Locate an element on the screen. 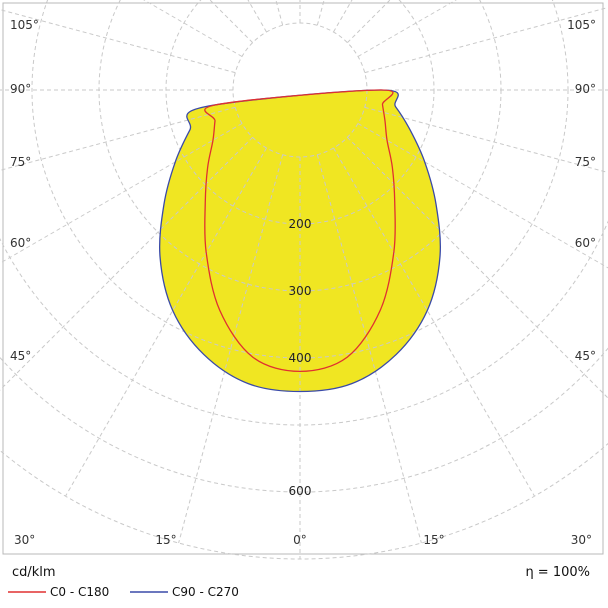  ring-labels: 200 300 400 600 is located at coordinates (300, 357).